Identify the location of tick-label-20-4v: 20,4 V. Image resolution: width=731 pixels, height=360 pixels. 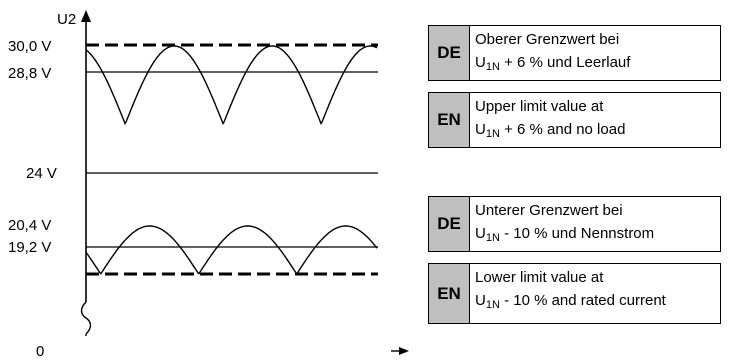
(29, 225).